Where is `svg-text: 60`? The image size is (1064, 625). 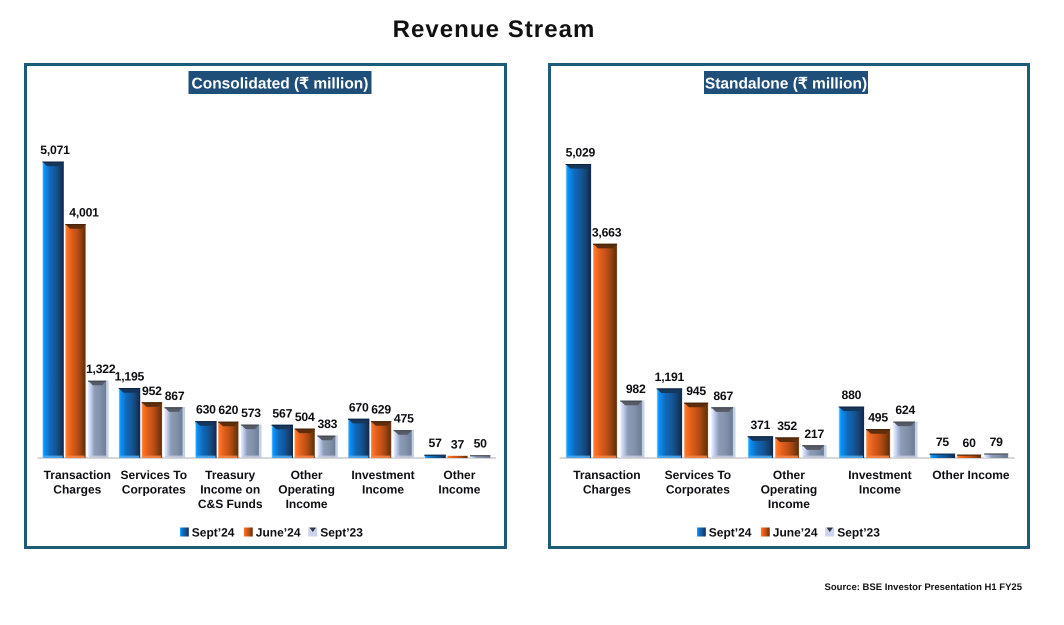
svg-text: 60 is located at coordinates (970, 443).